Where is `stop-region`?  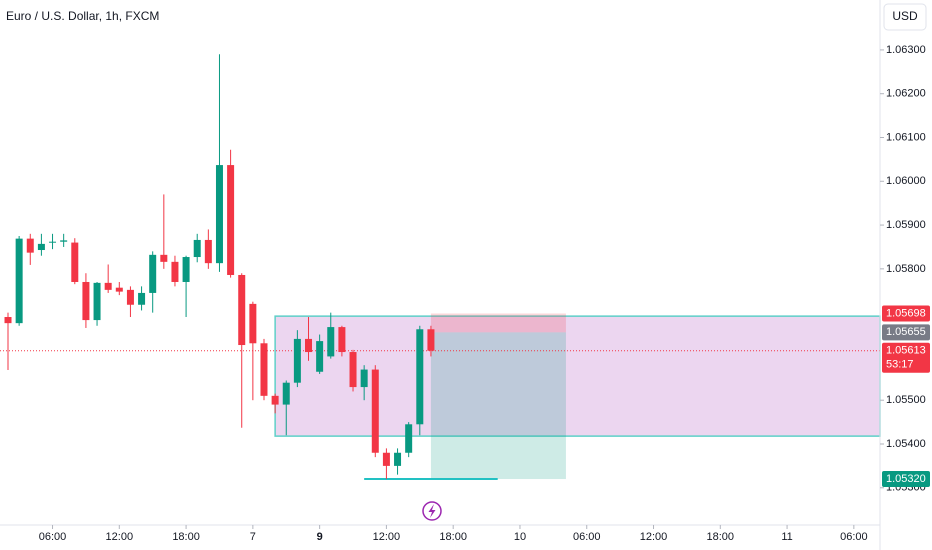 stop-region is located at coordinates (498, 323).